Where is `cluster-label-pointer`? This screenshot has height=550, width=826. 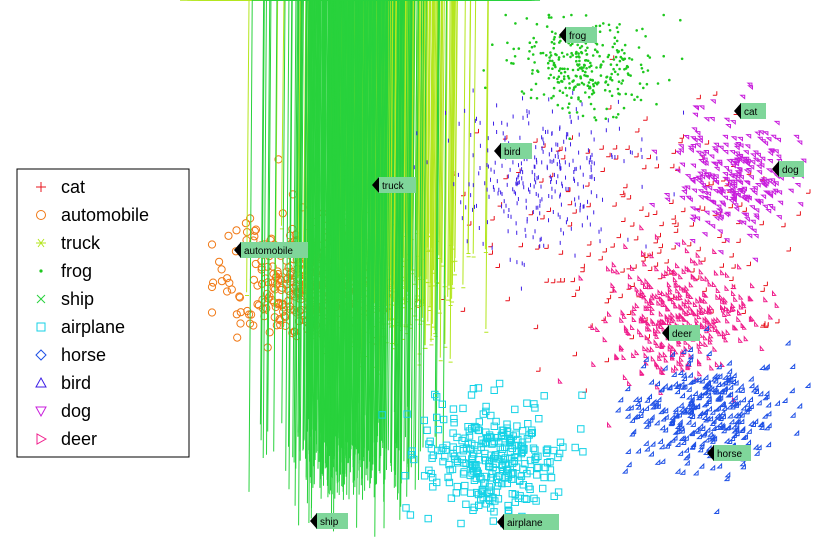
cluster-label-pointer is located at coordinates (497, 151).